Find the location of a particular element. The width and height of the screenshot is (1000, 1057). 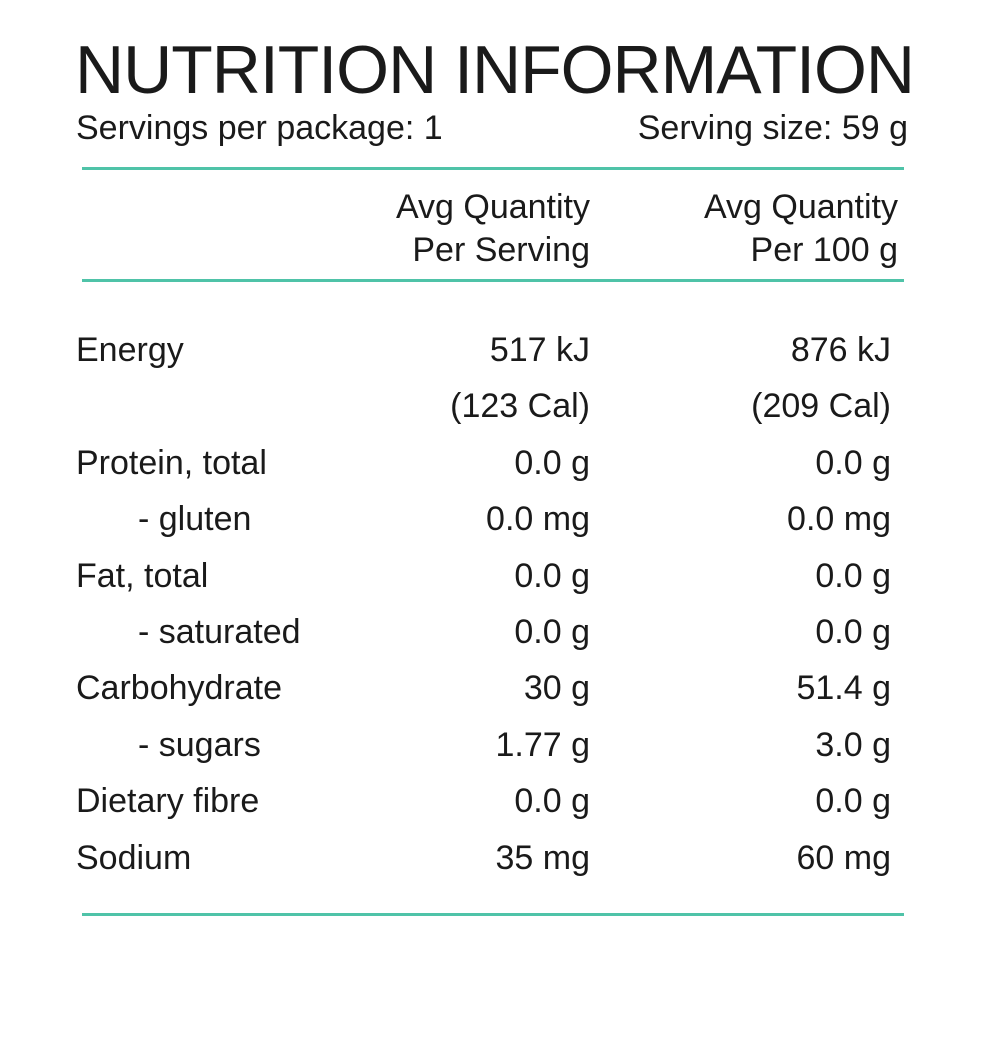

nutrient-label: - saturated is located at coordinates (219, 631).